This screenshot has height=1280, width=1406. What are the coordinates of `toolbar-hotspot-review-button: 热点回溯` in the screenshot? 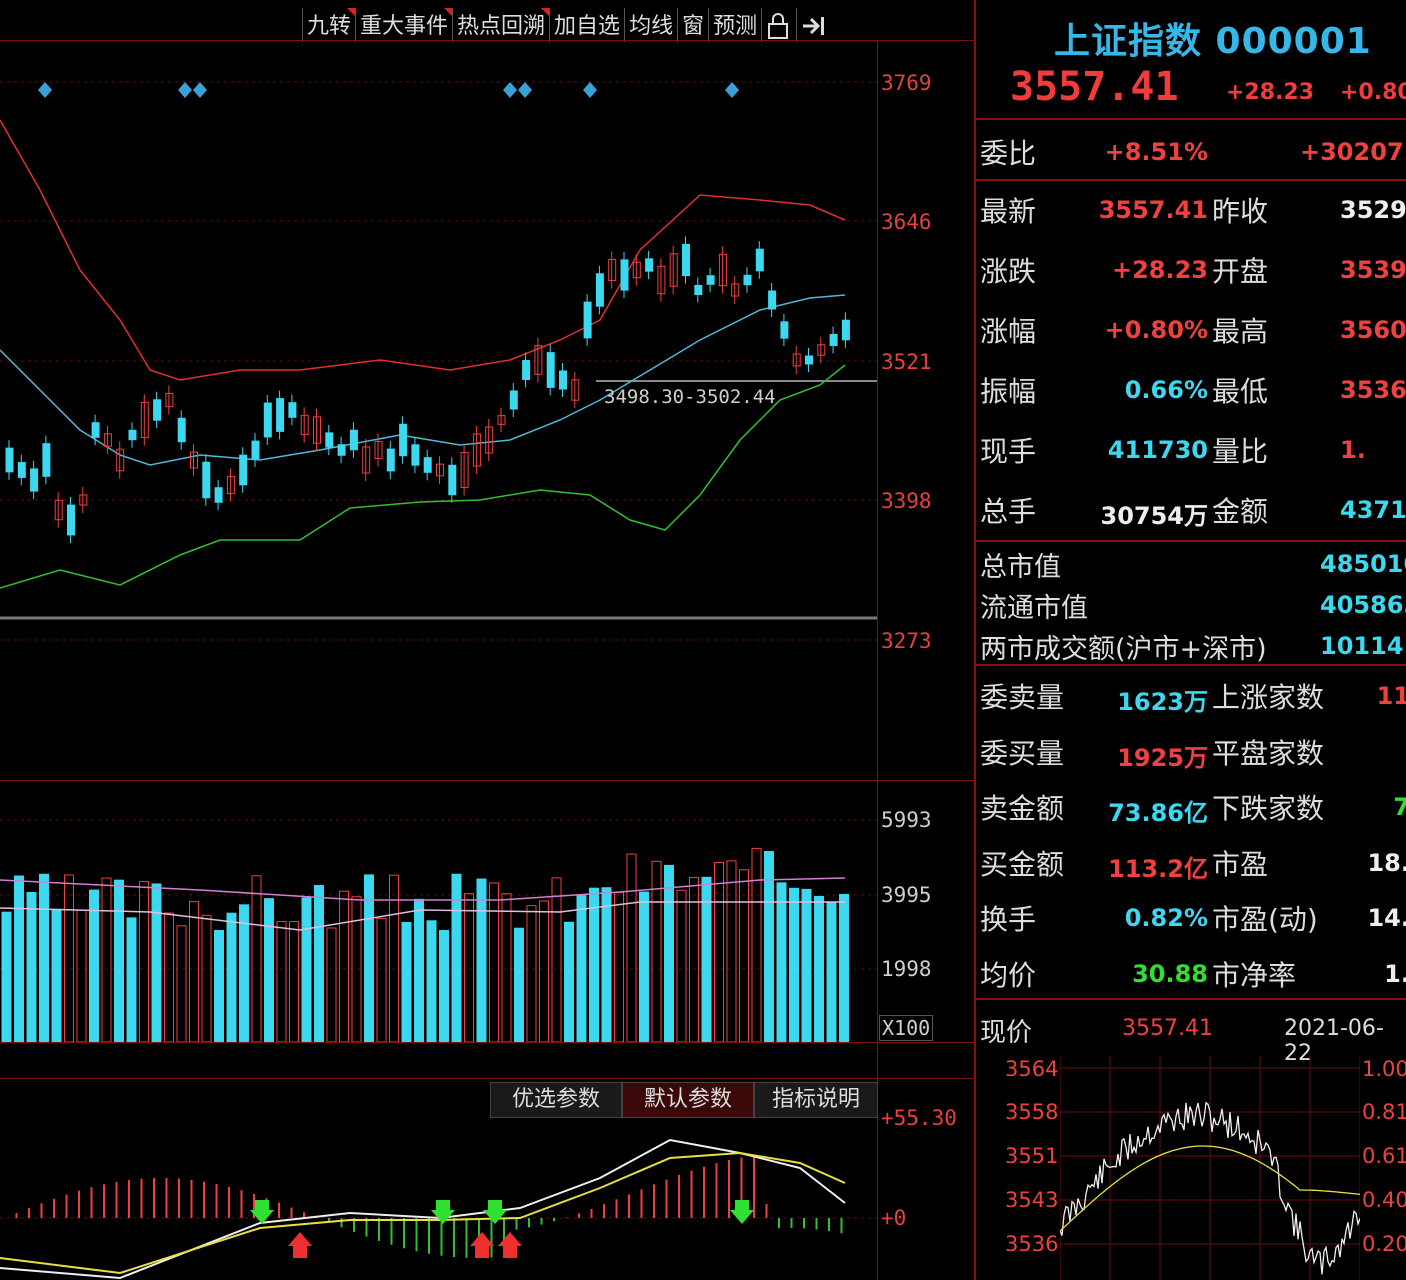 It's located at (501, 25).